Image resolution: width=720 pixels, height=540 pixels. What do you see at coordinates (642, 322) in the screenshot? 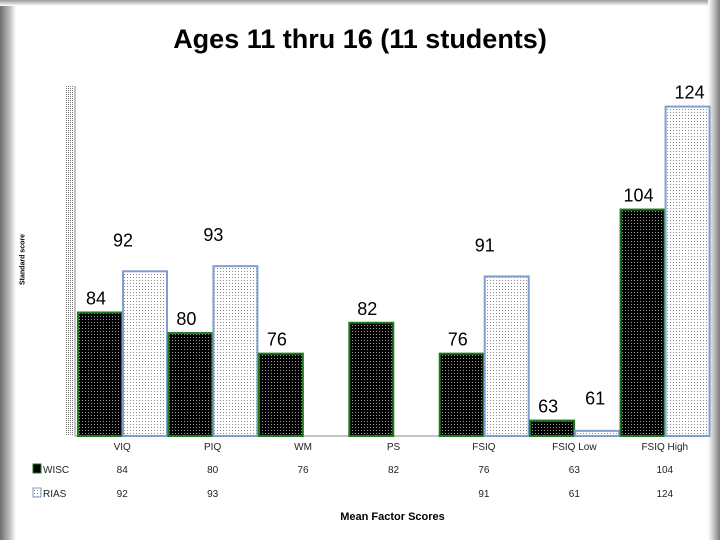
I see `bar-wisc-fsiq-high` at bounding box center [642, 322].